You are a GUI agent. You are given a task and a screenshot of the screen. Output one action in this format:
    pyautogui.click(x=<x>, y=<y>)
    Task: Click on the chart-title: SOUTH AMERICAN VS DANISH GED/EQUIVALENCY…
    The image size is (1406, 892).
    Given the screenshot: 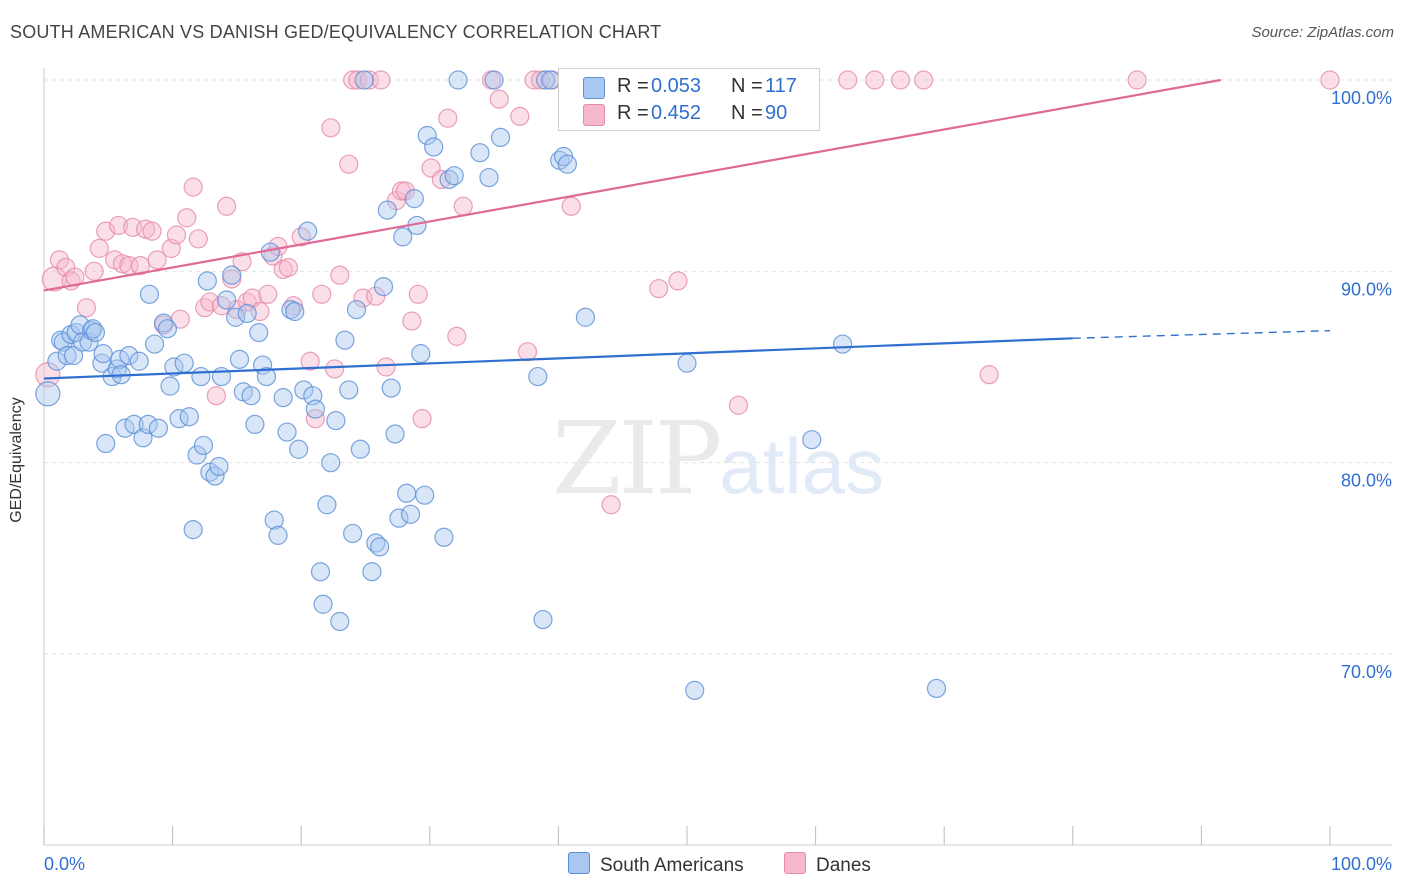 What is the action you would take?
    pyautogui.click(x=336, y=32)
    